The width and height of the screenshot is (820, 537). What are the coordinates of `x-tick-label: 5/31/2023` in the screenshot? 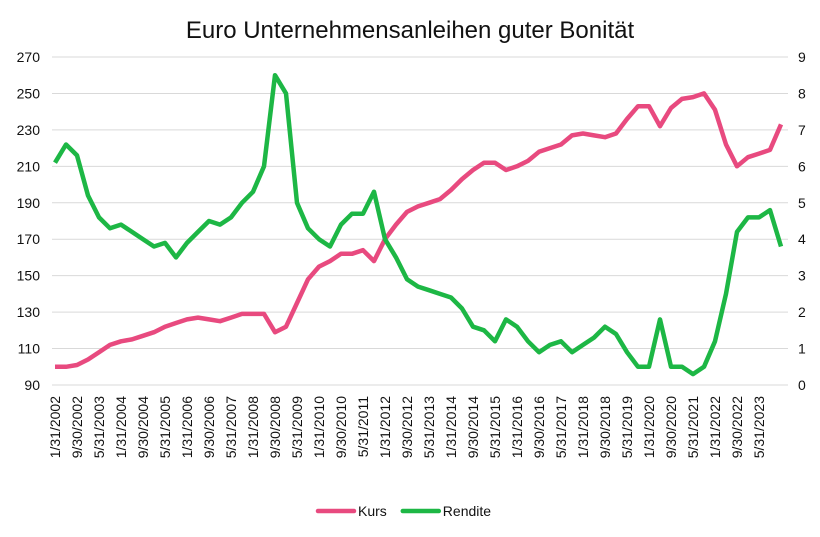 It's located at (759, 427).